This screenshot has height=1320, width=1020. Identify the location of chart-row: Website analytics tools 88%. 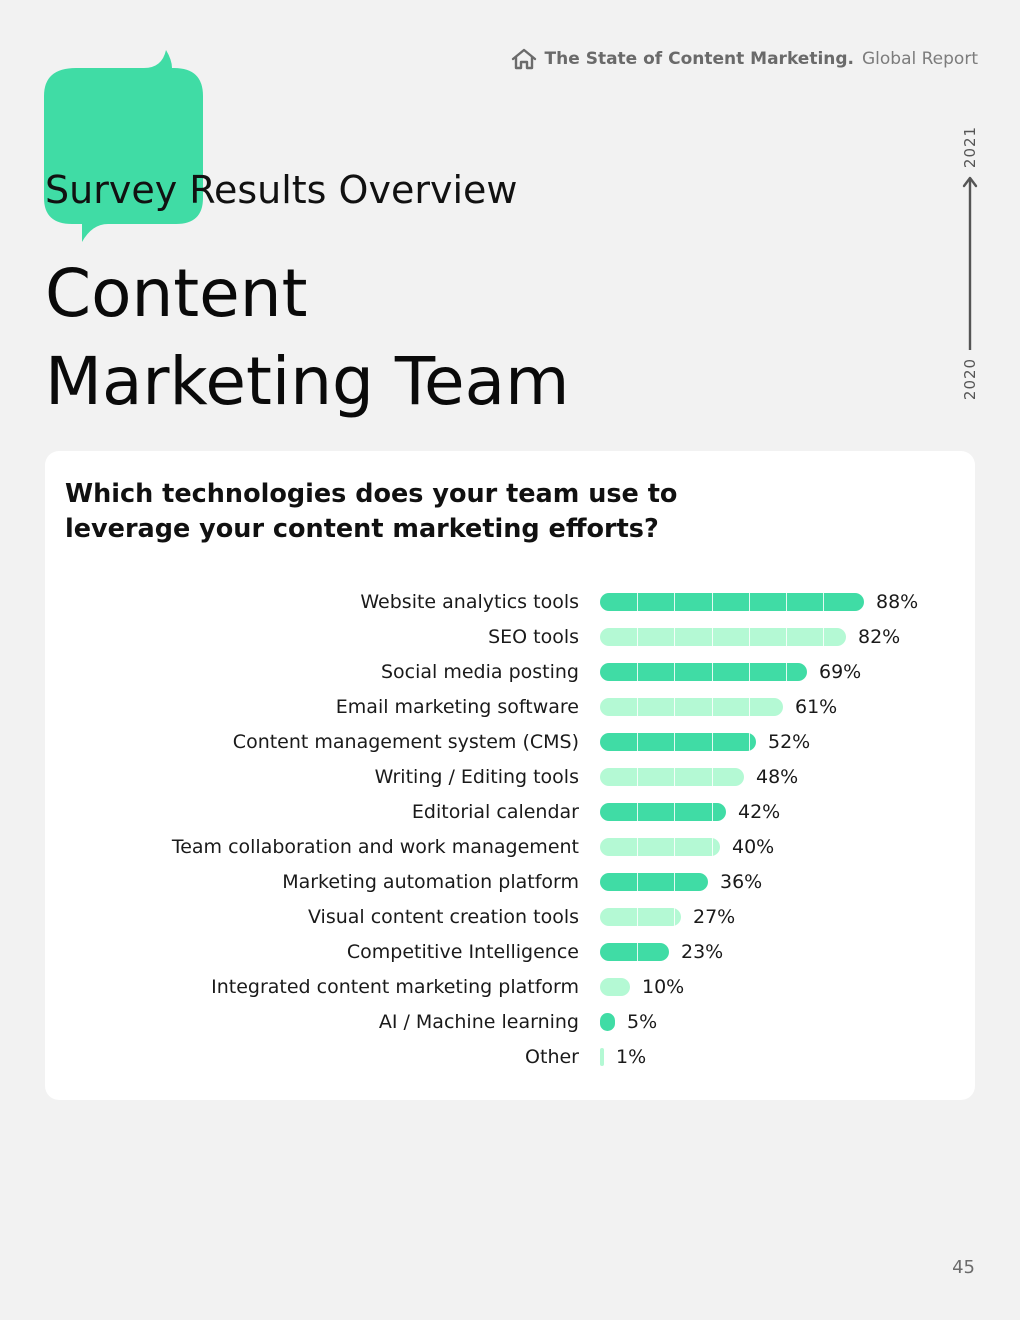
(510, 601).